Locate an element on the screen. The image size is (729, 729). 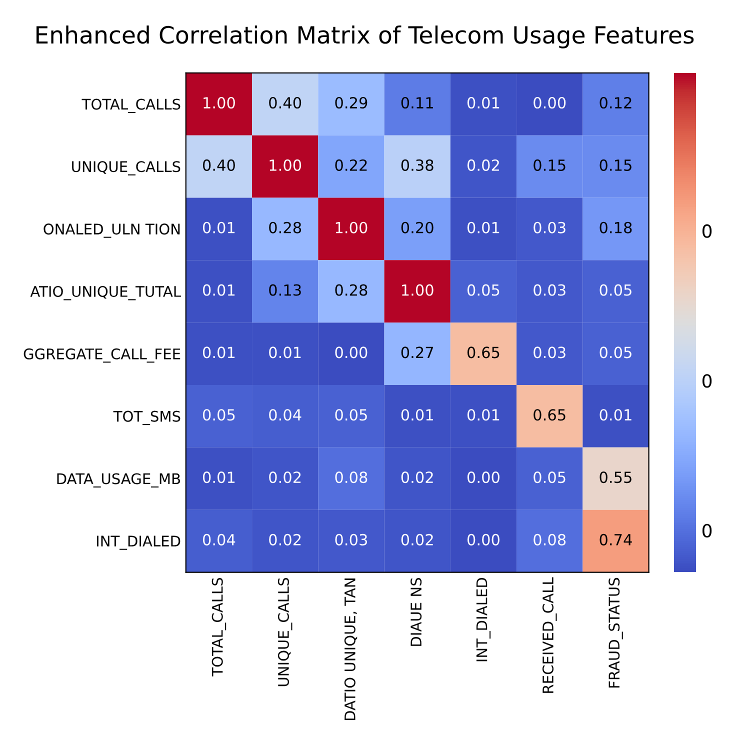
data-label: 0.11 is located at coordinates (417, 102).